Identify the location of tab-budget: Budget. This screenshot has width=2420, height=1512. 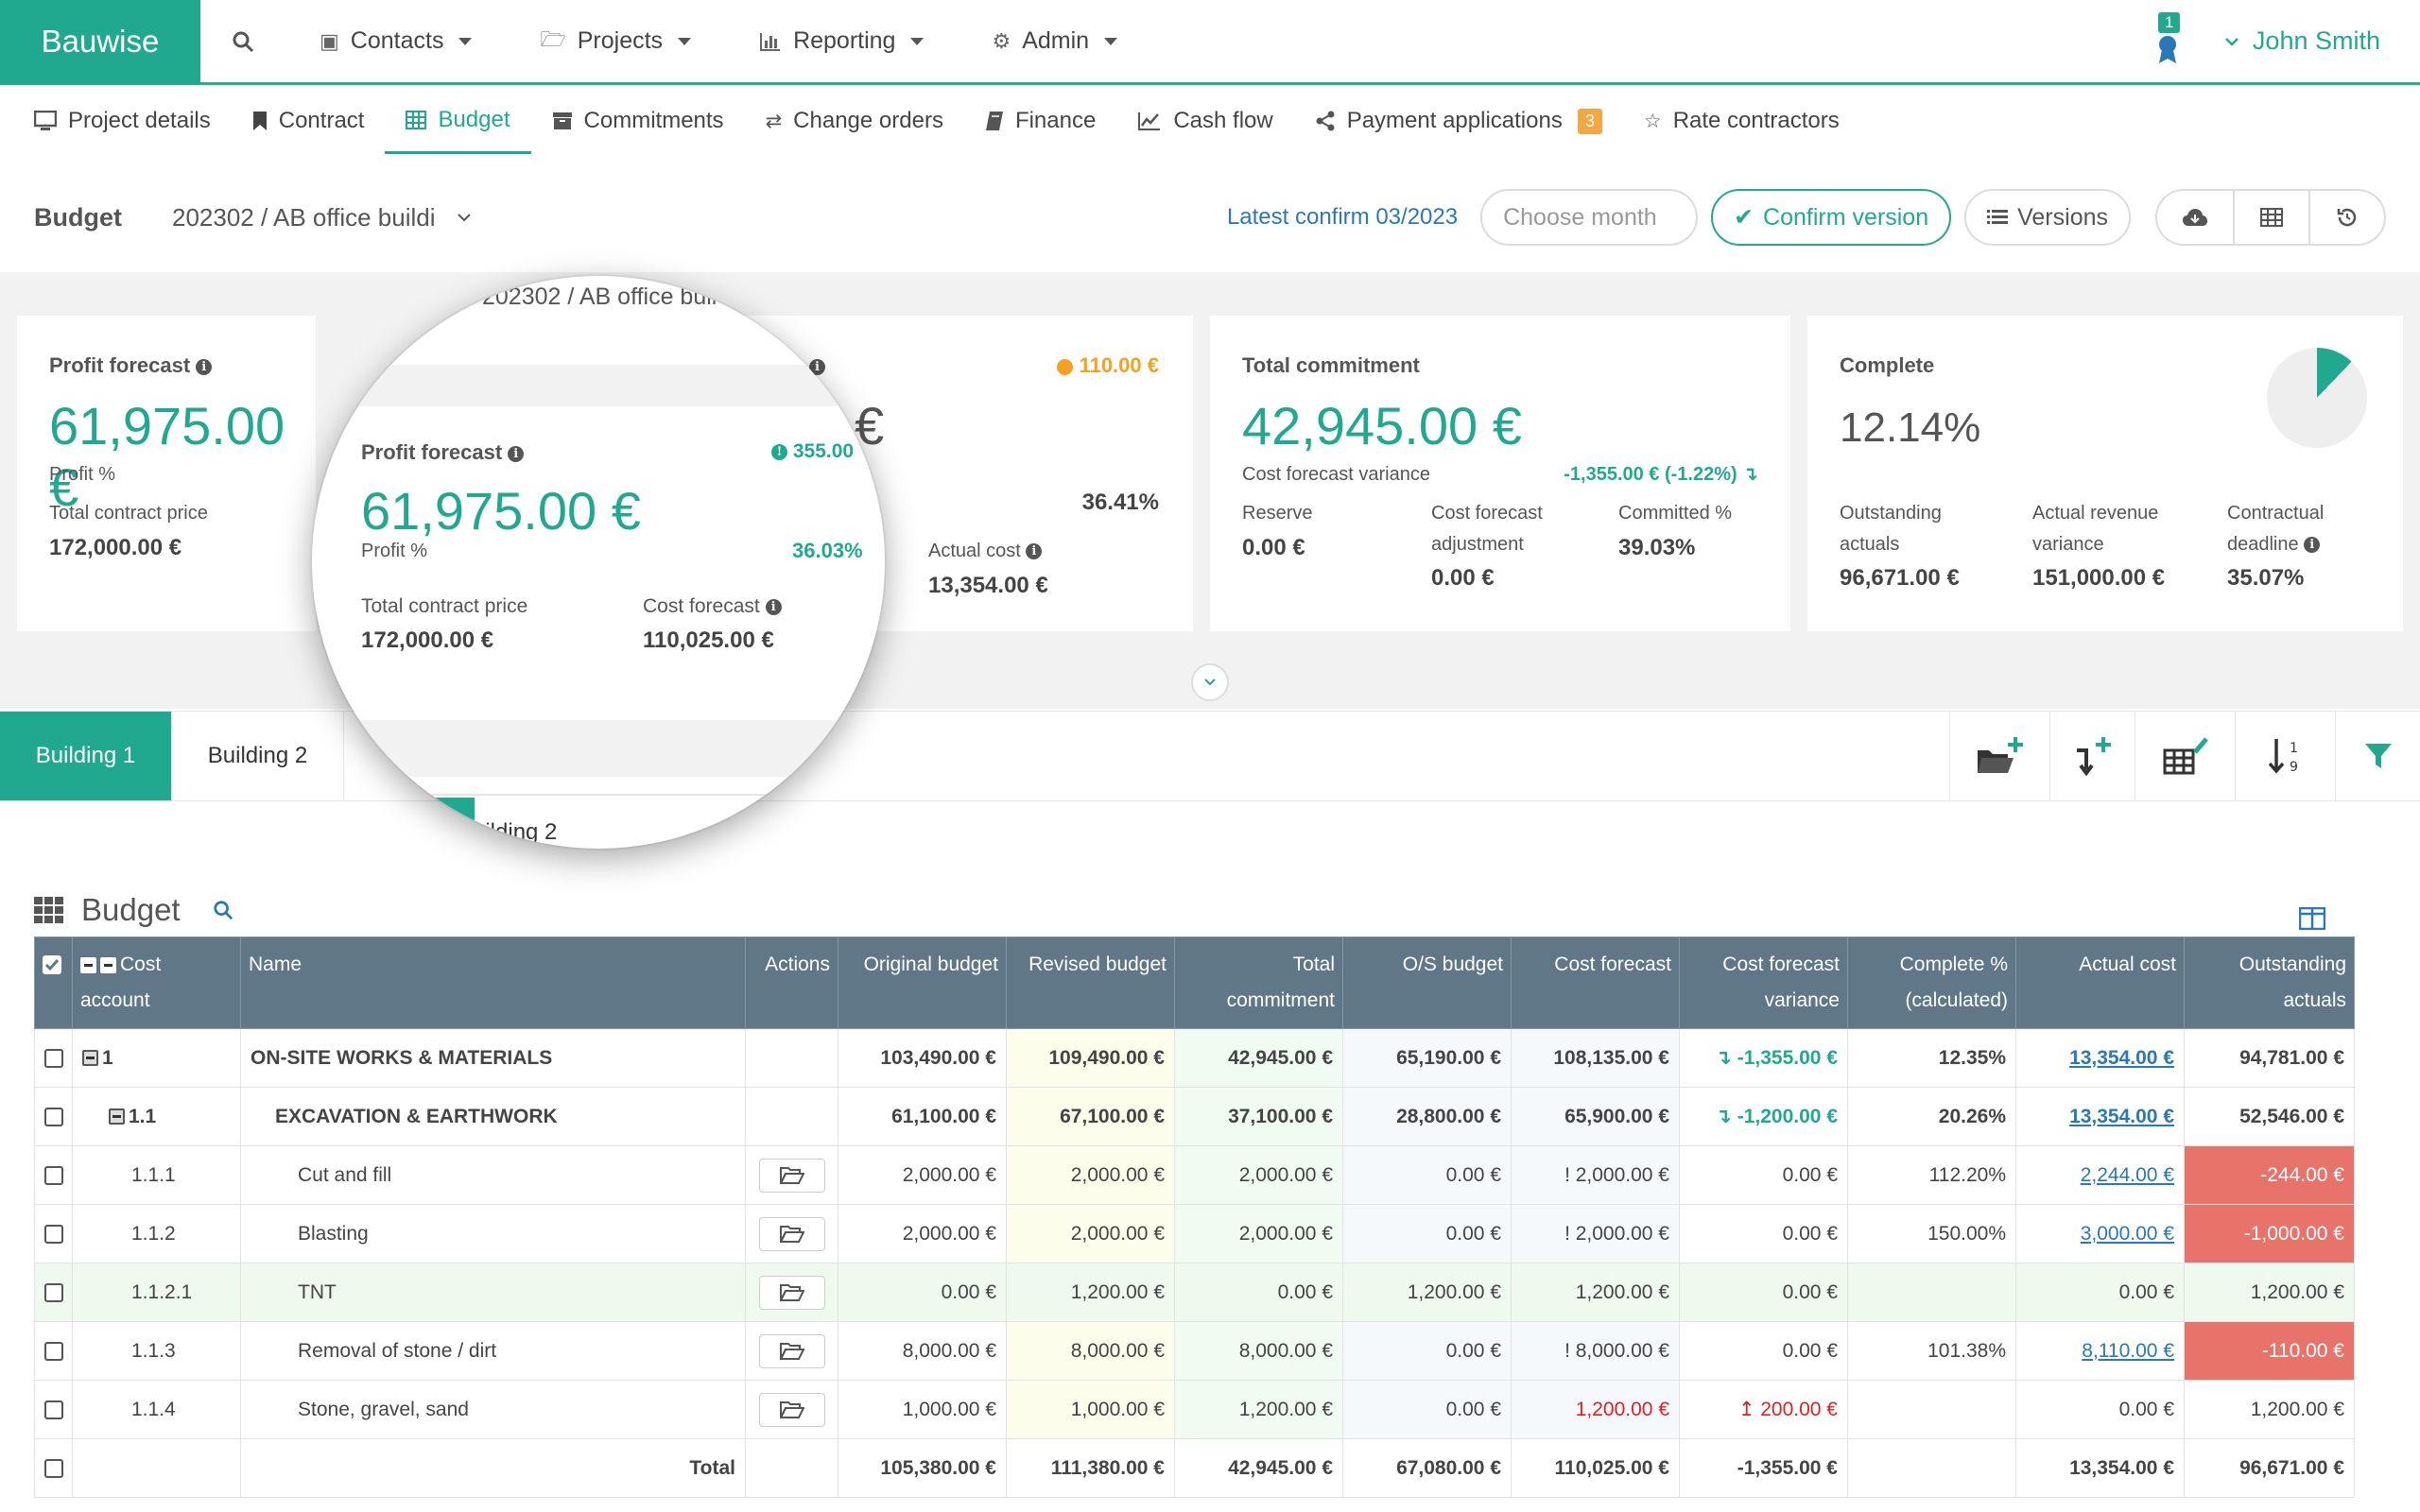
(458, 121).